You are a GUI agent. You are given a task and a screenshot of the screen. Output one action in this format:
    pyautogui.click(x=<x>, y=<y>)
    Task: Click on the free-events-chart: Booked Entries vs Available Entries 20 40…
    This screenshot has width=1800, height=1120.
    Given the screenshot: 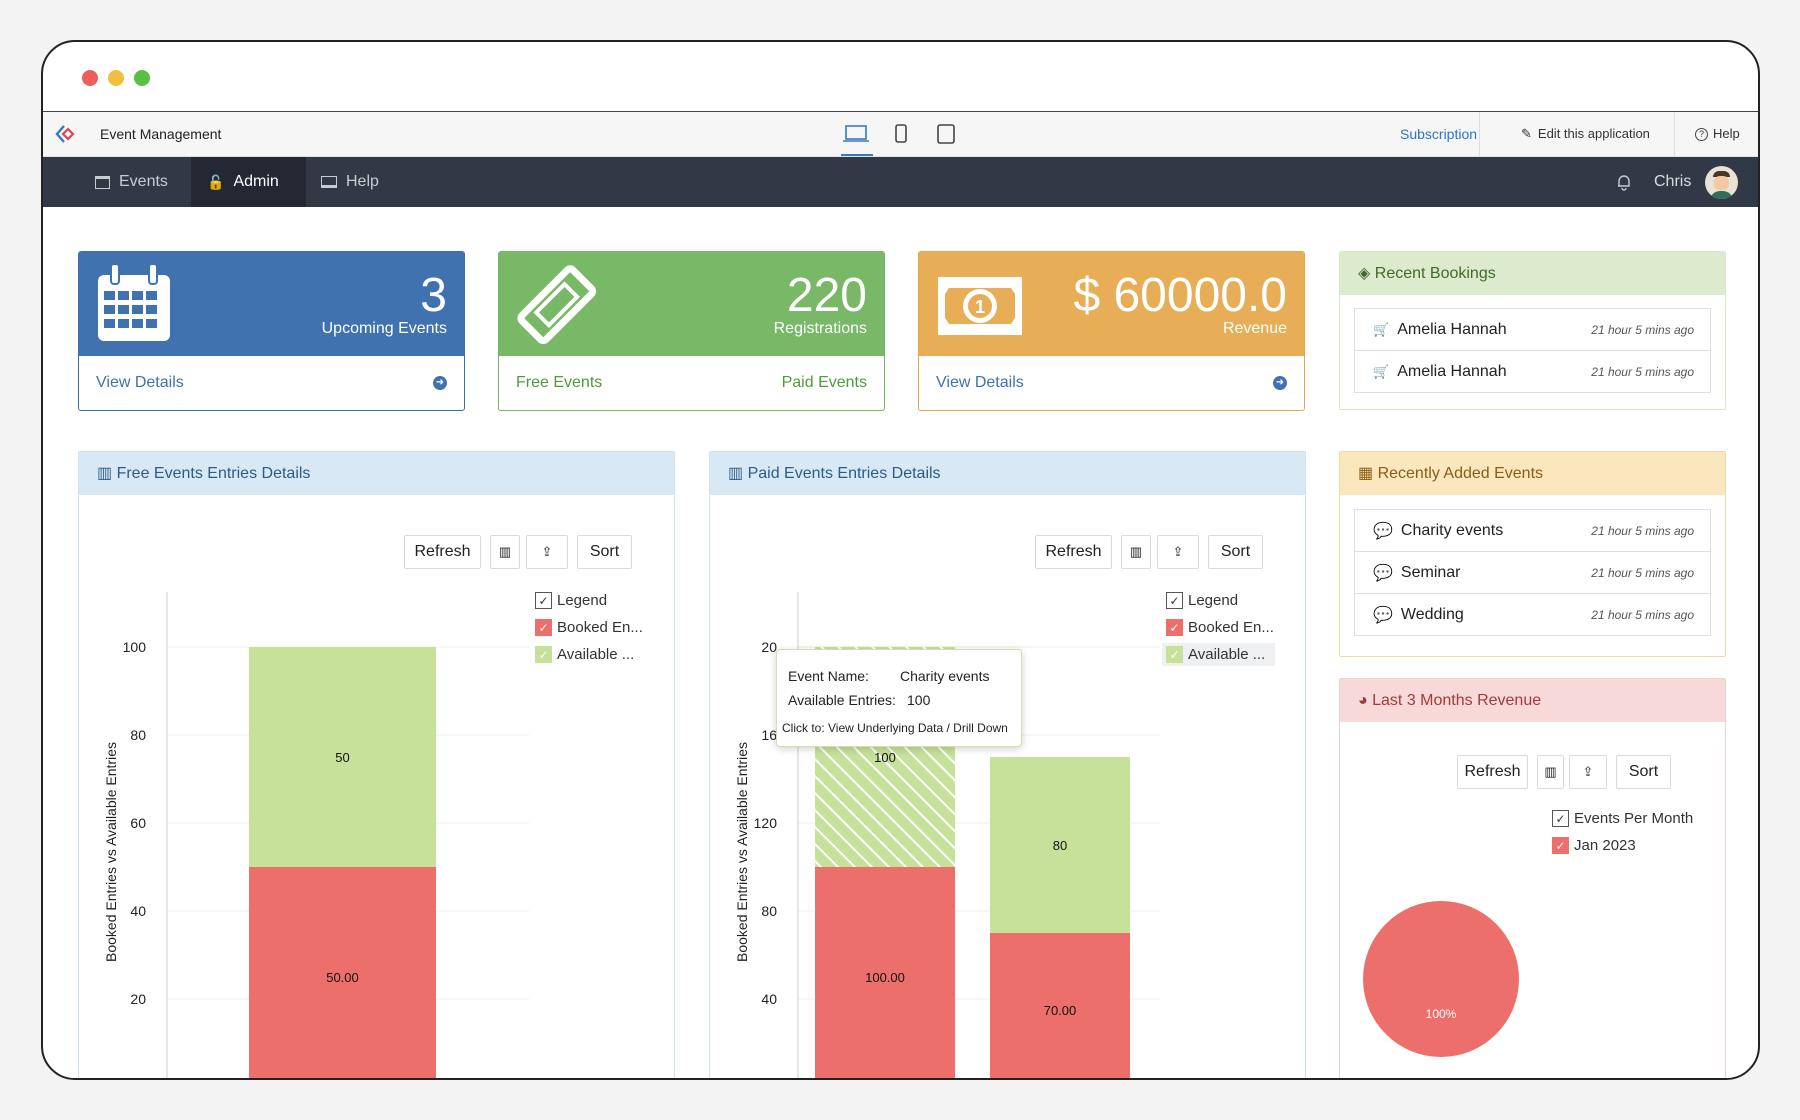 What is the action you would take?
    pyautogui.click(x=316, y=836)
    